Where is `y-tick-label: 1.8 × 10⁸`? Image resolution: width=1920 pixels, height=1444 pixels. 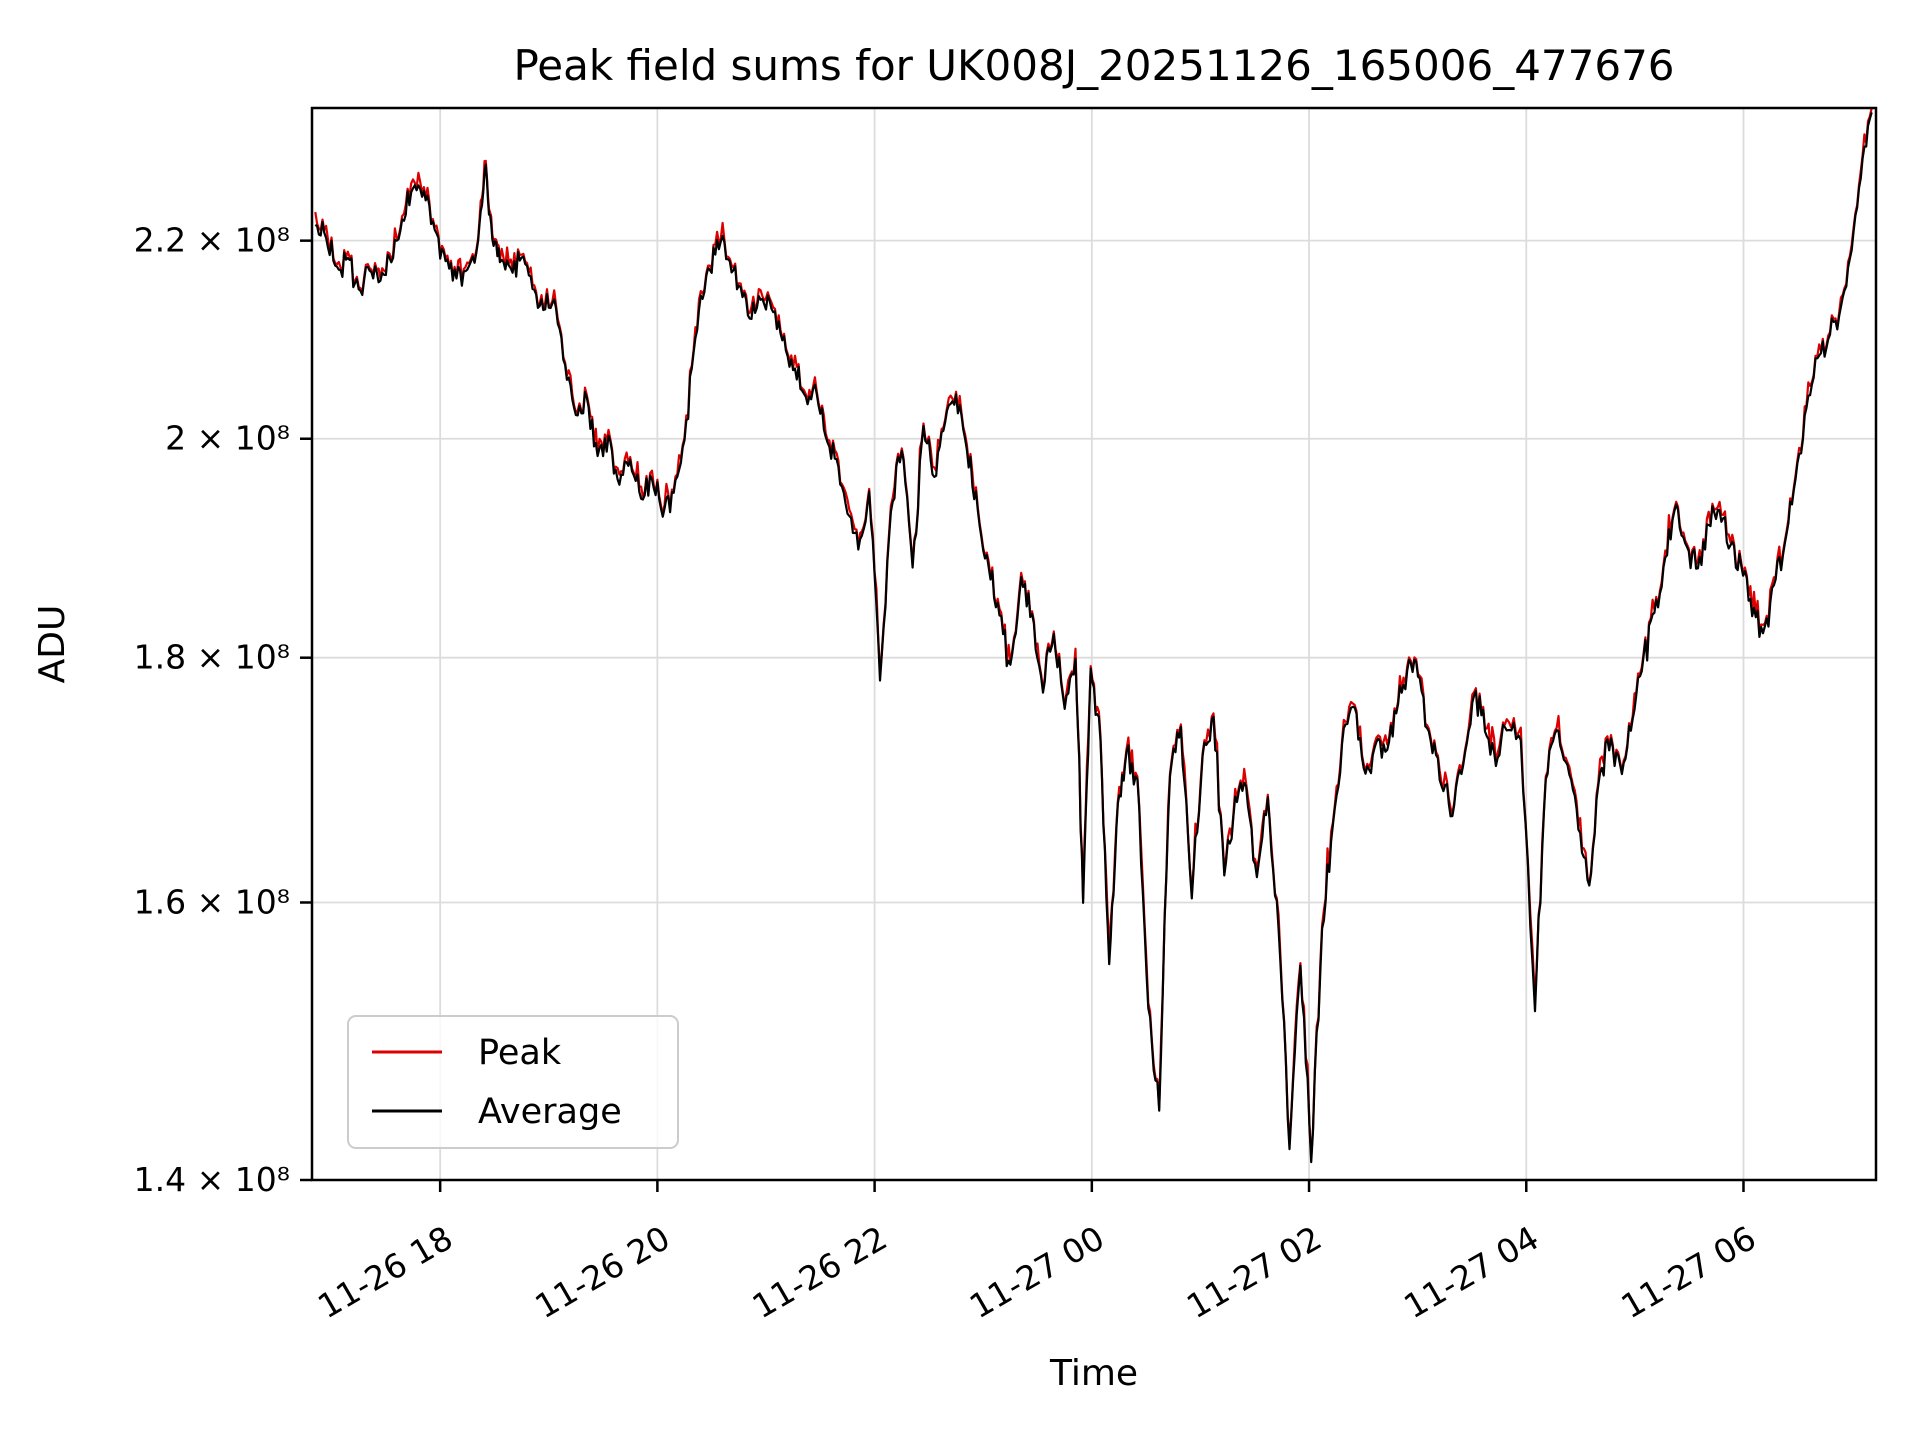
y-tick-label: 1.8 × 10⁸ is located at coordinates (212, 657).